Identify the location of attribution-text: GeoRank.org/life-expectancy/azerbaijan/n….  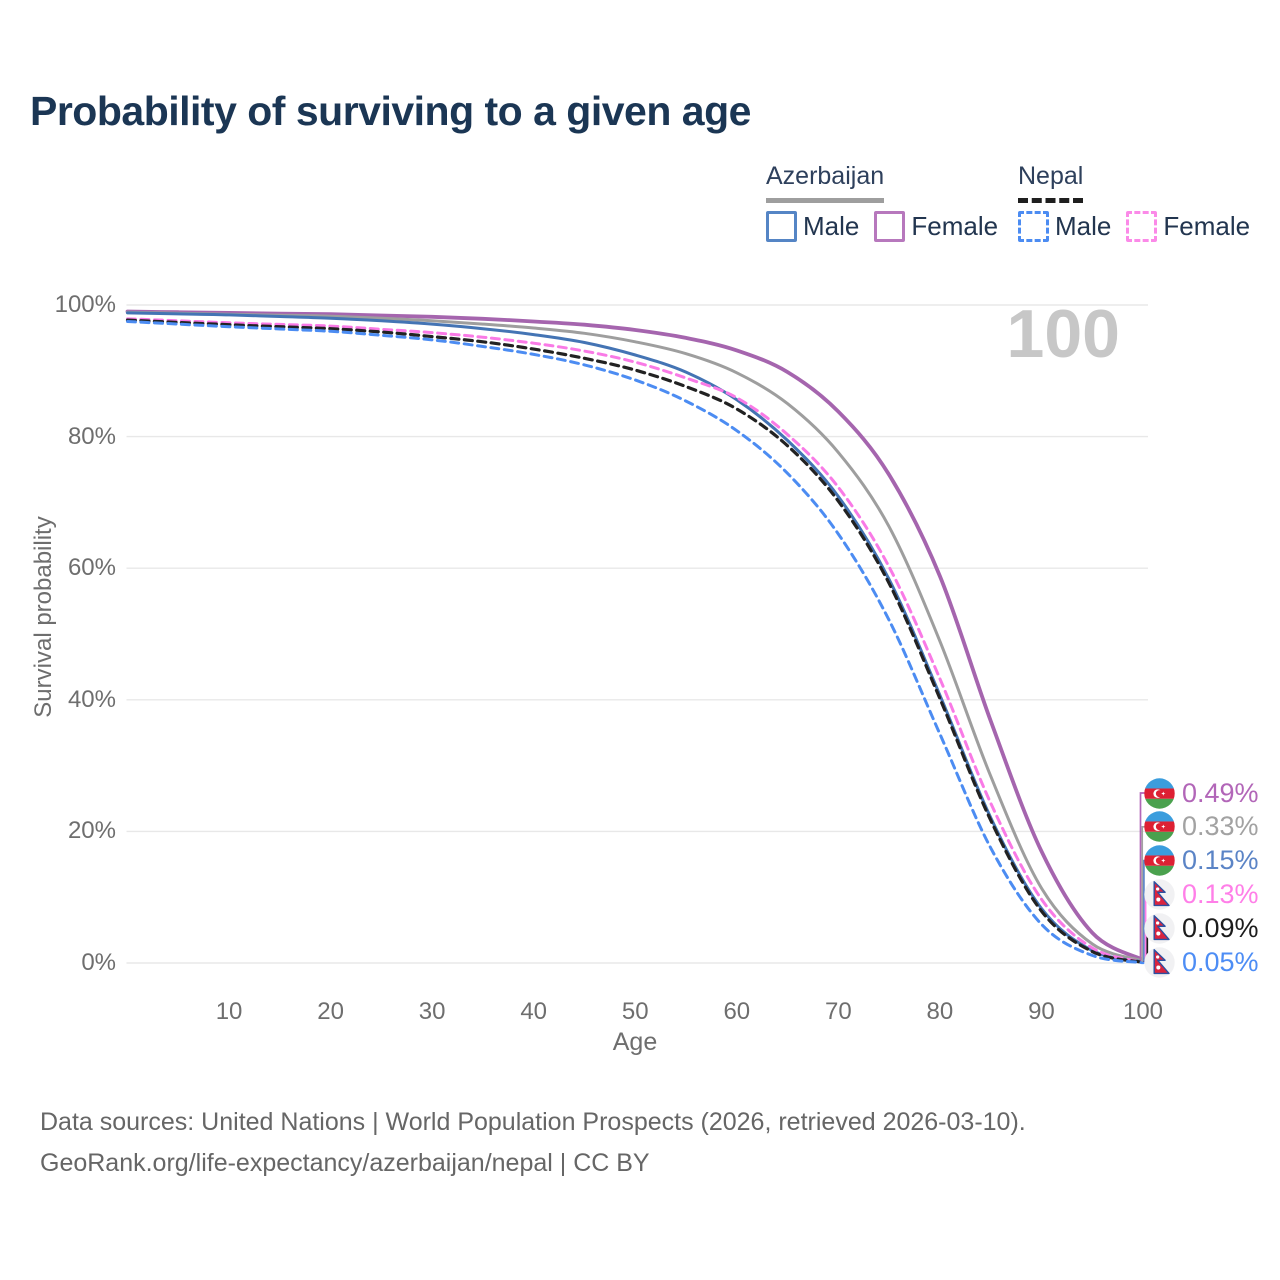
(345, 1163).